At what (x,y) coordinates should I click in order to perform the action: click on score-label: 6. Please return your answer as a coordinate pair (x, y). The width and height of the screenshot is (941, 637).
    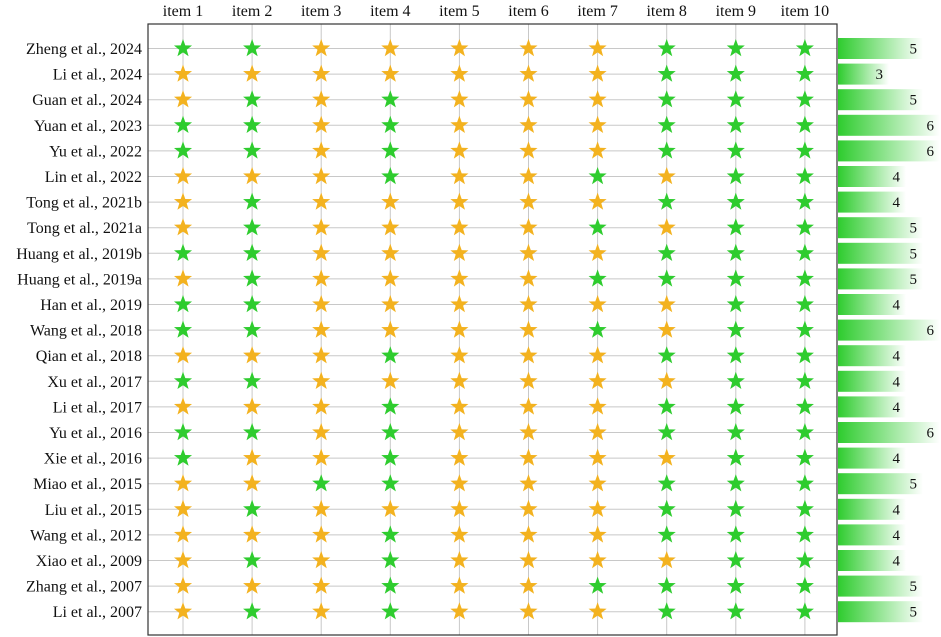
    Looking at the image, I should click on (931, 152).